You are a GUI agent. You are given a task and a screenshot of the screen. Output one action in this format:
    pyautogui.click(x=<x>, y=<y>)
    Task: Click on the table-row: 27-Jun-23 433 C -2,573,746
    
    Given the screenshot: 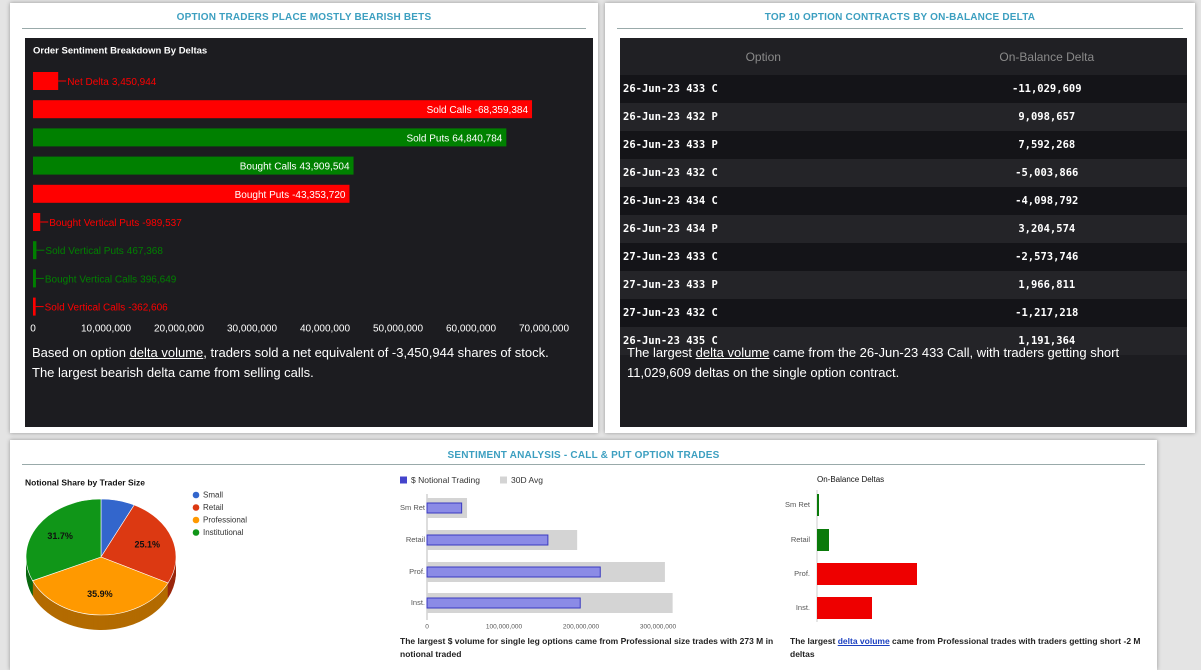 What is the action you would take?
    pyautogui.click(x=903, y=257)
    